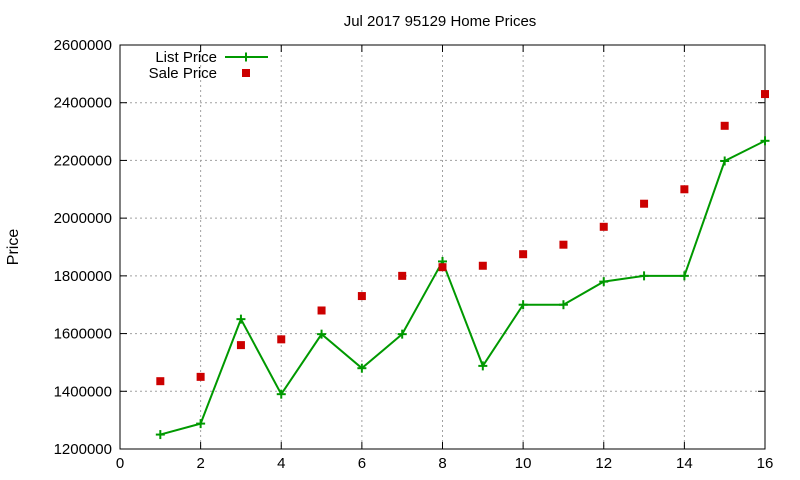 The image size is (800, 480). What do you see at coordinates (362, 463) in the screenshot?
I see `x-tick-label: 6` at bounding box center [362, 463].